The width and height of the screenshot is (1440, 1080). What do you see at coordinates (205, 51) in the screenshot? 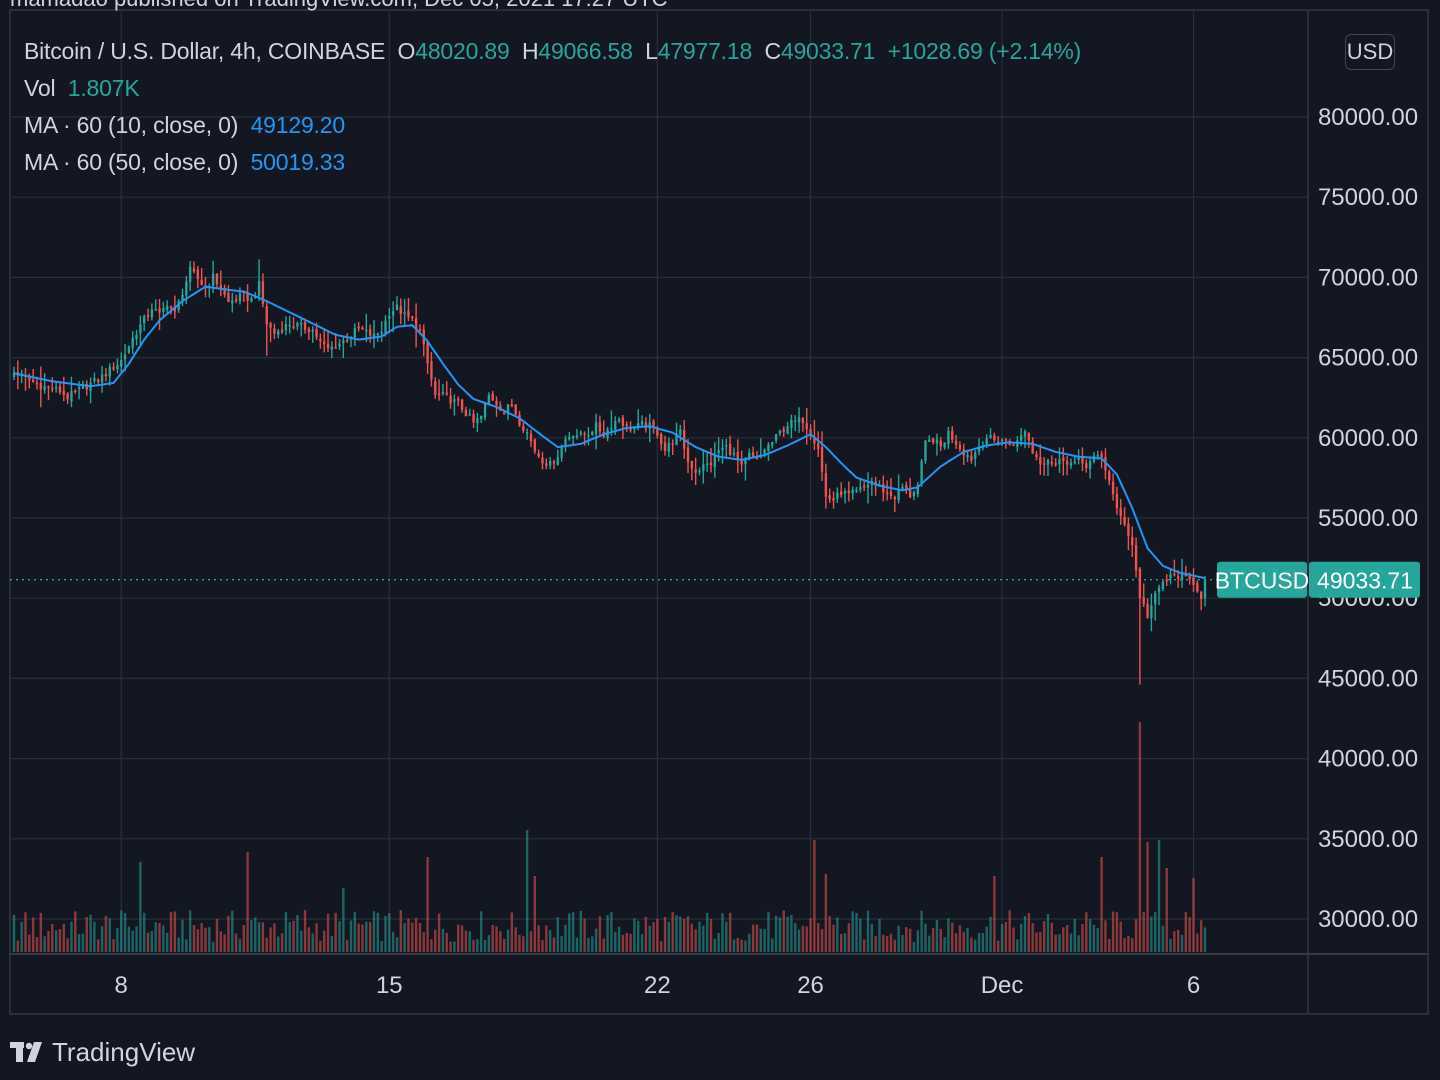
I see `legend-symbol: Bitcoin / U.S. Dollar, 4h, COINBASE` at bounding box center [205, 51].